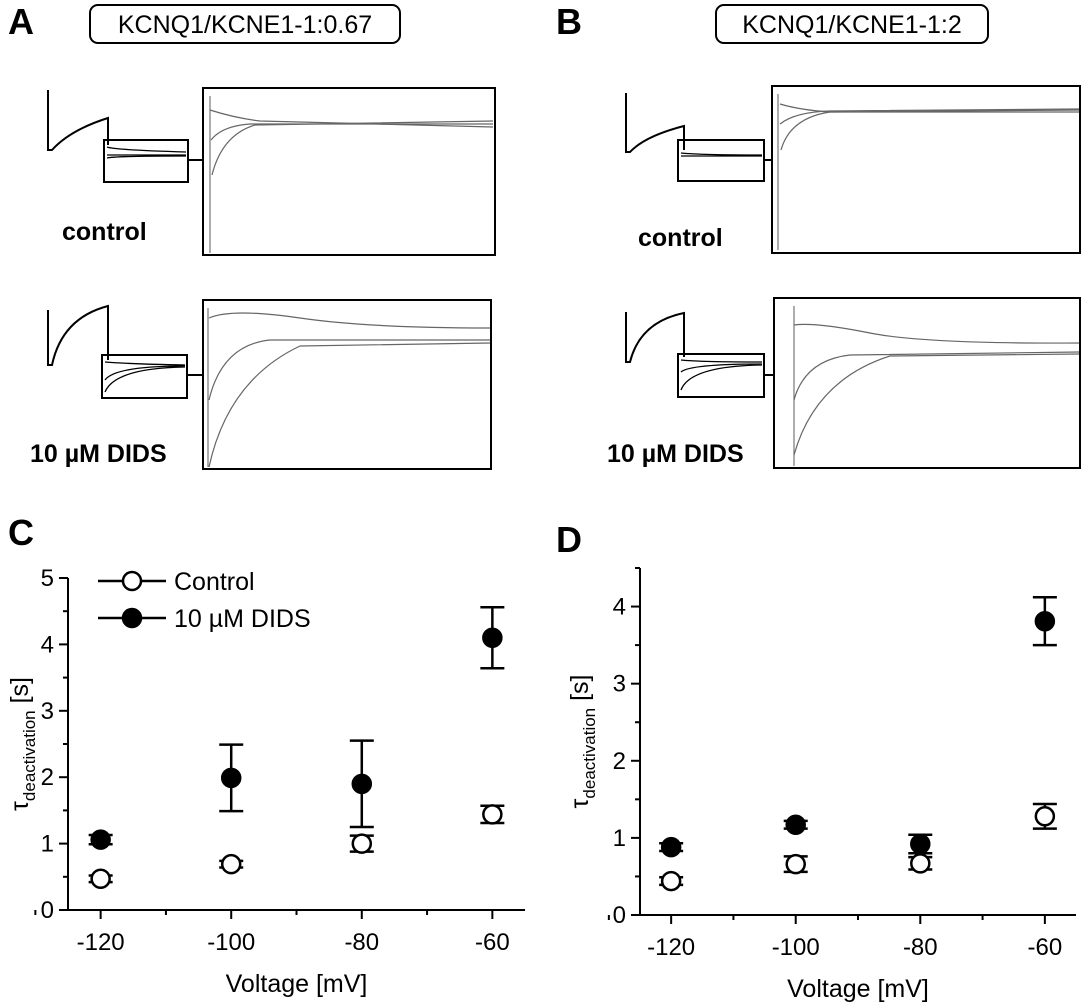 Image resolution: width=1091 pixels, height=1005 pixels. Describe the element at coordinates (104, 232) in the screenshot. I see `condition-label-a-control: control` at that location.